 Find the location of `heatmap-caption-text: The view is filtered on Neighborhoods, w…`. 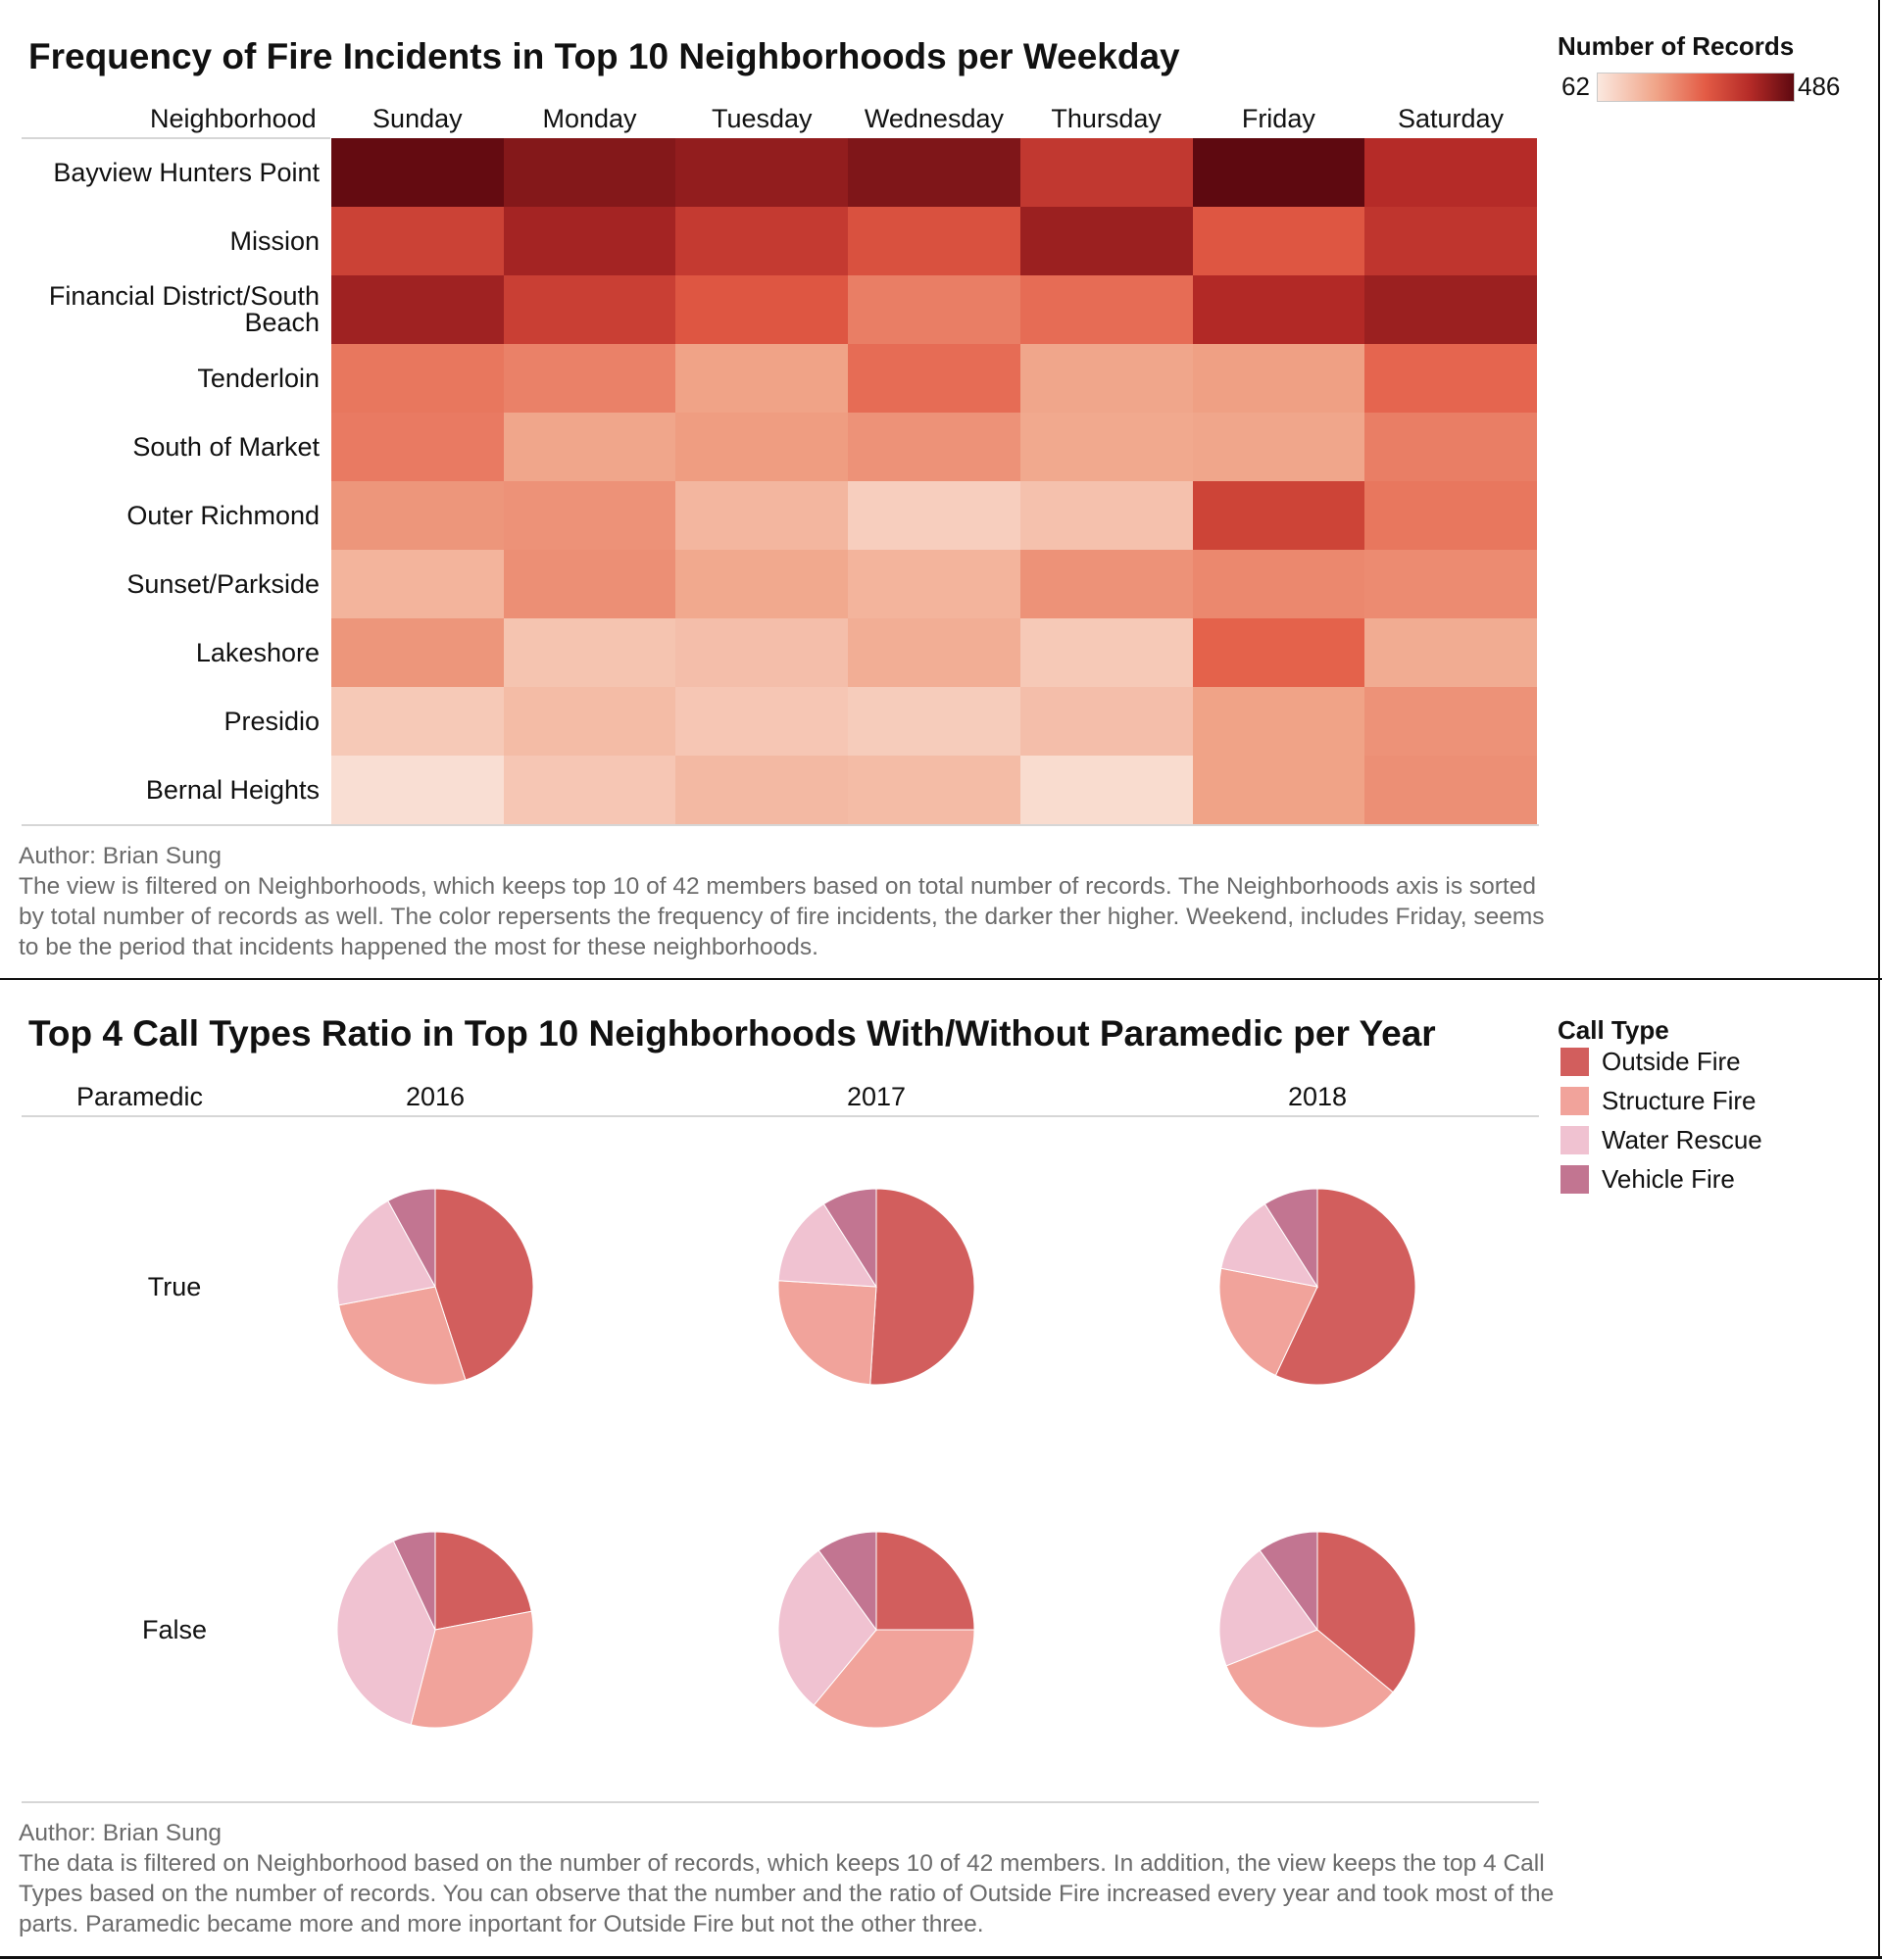

heatmap-caption-text: The view is filtered on Neighborhoods, w… is located at coordinates (782, 916).